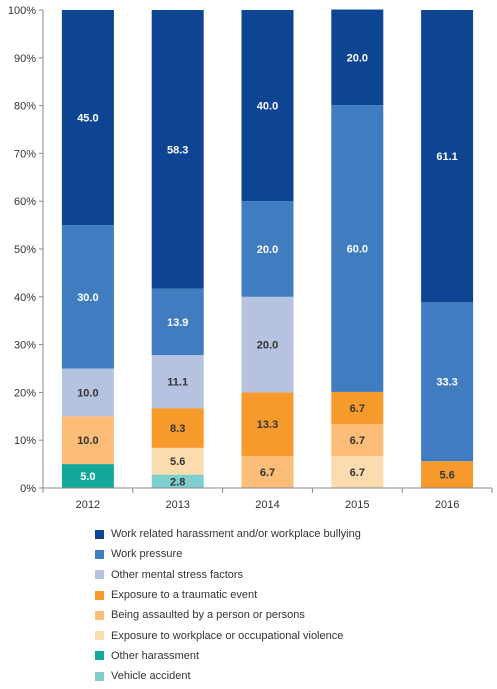 The width and height of the screenshot is (497, 689). What do you see at coordinates (22, 11) in the screenshot?
I see `y-tick-label: 100%` at bounding box center [22, 11].